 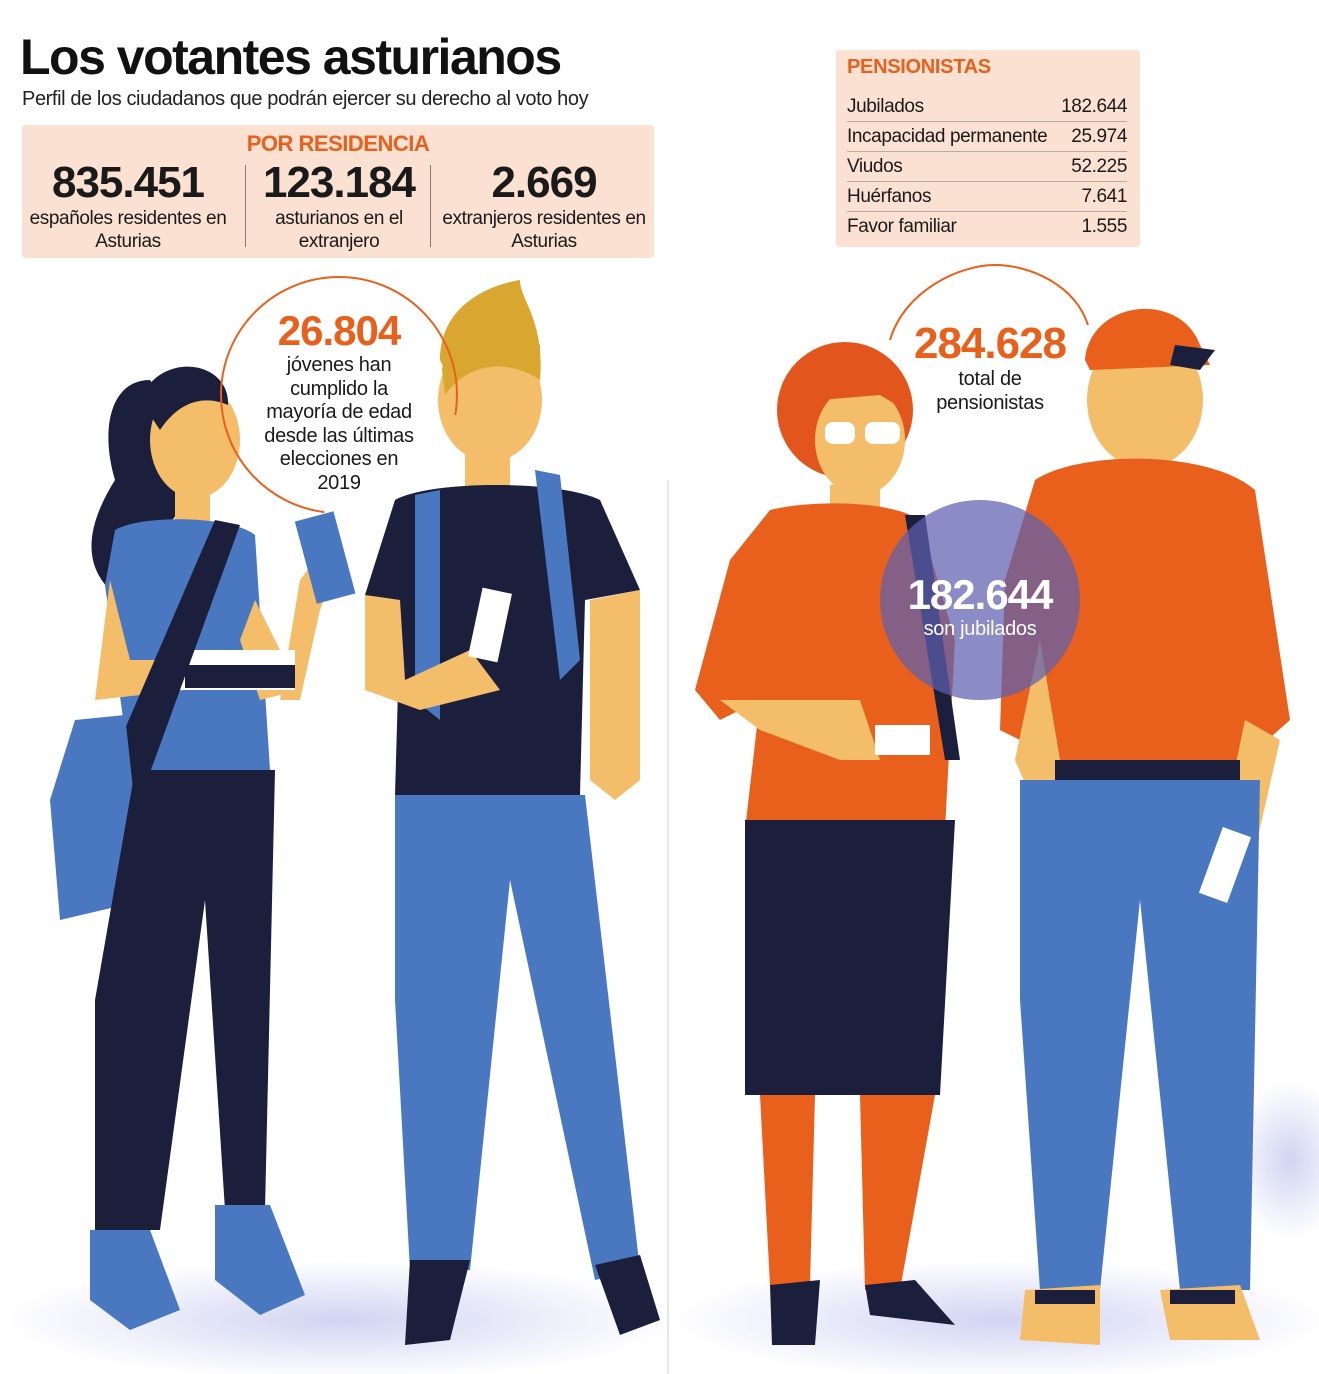 I want to click on pensioners-value: 182.644, so click(x=1094, y=106).